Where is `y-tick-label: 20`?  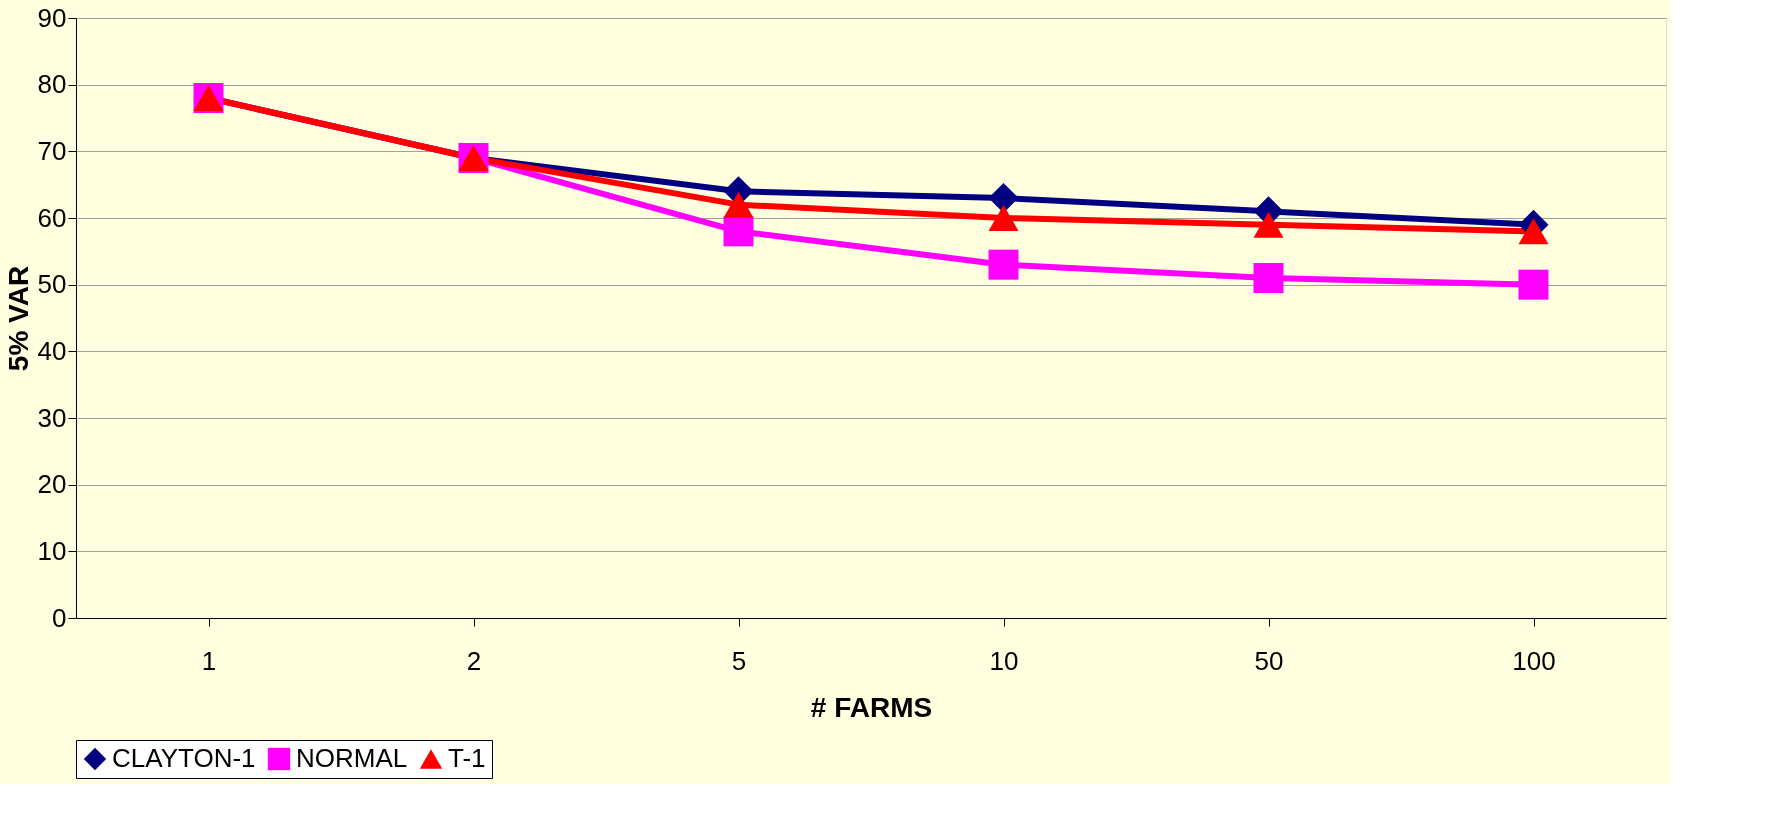
y-tick-label: 20 is located at coordinates (52, 484).